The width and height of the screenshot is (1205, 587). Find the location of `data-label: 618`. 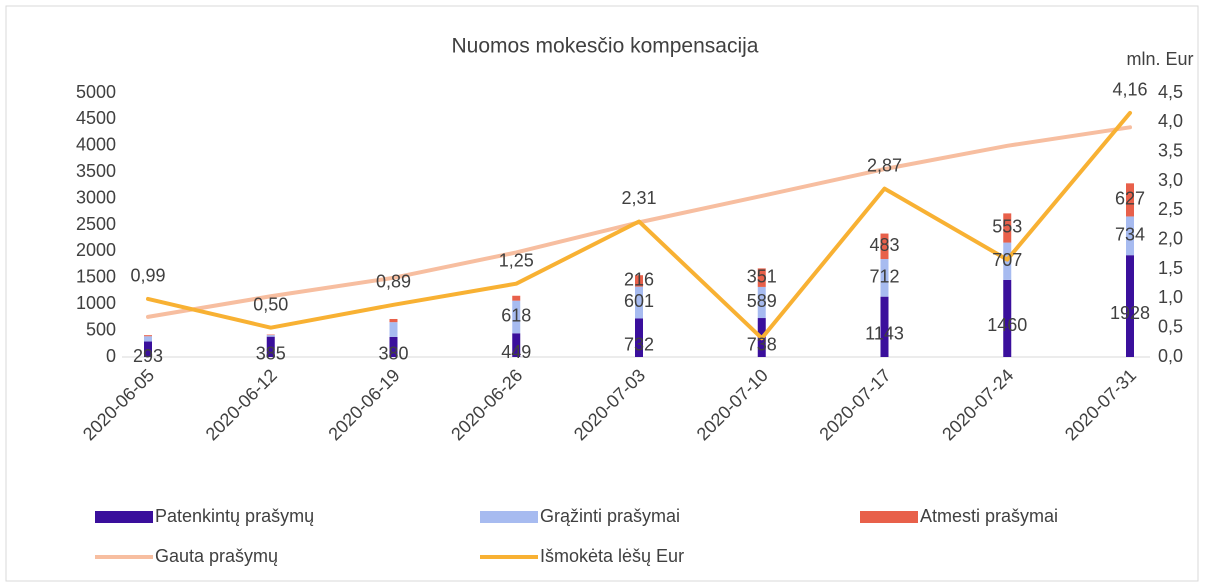

data-label: 618 is located at coordinates (516, 316).